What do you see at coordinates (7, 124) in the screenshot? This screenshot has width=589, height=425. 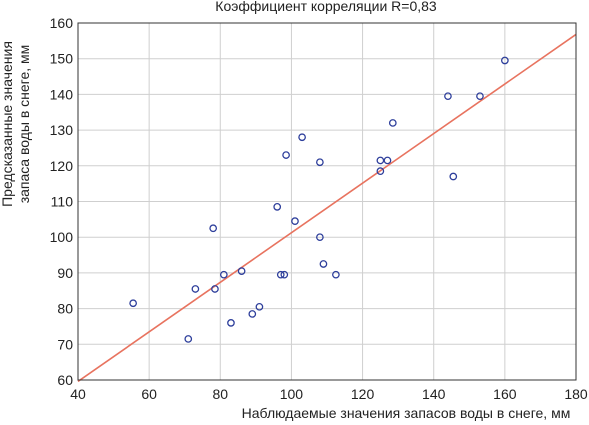 I see `y-axis-label-line-1: Предсказанные значения` at bounding box center [7, 124].